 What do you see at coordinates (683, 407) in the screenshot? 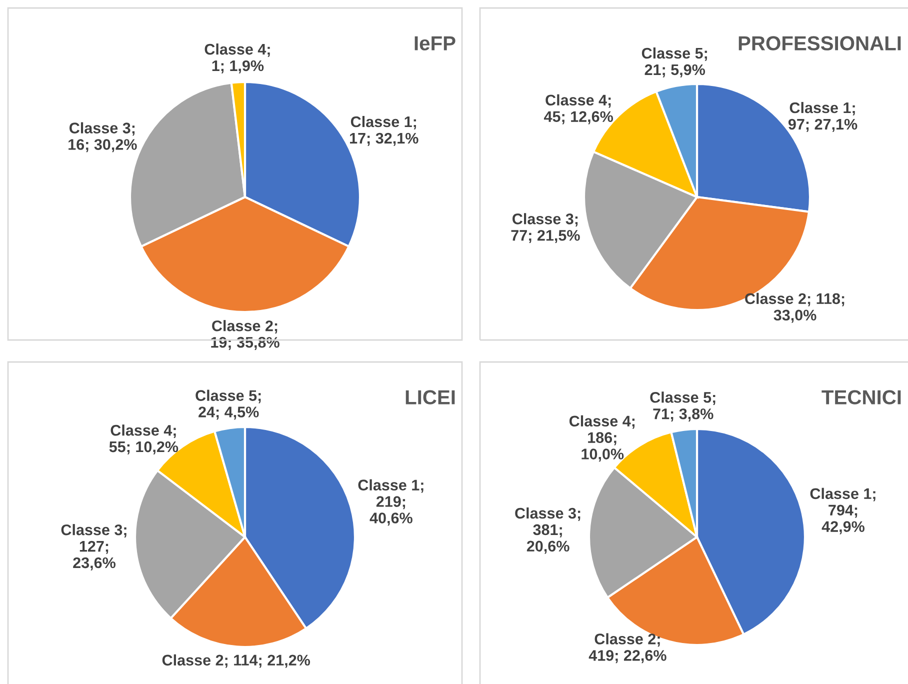
I see `slice-label: Classe 5; 71; 3,8%` at bounding box center [683, 407].